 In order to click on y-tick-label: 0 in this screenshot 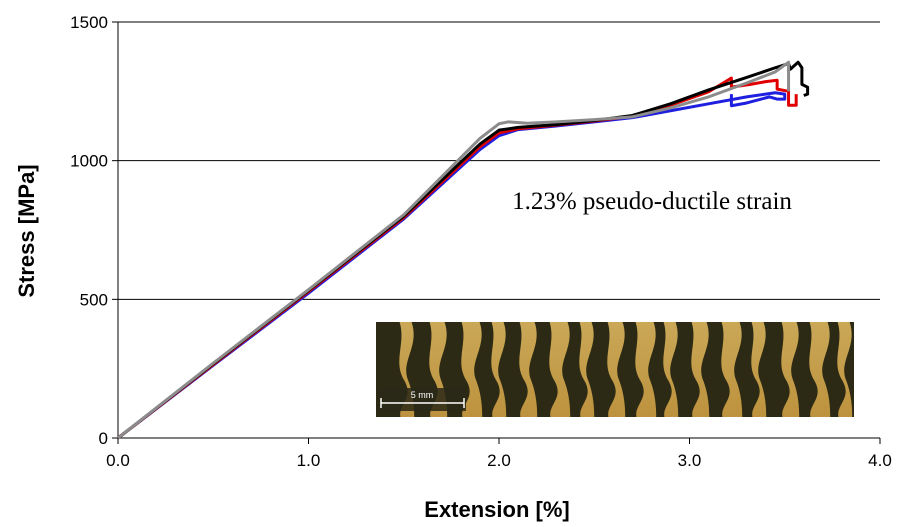, I will do `click(103, 438)`.